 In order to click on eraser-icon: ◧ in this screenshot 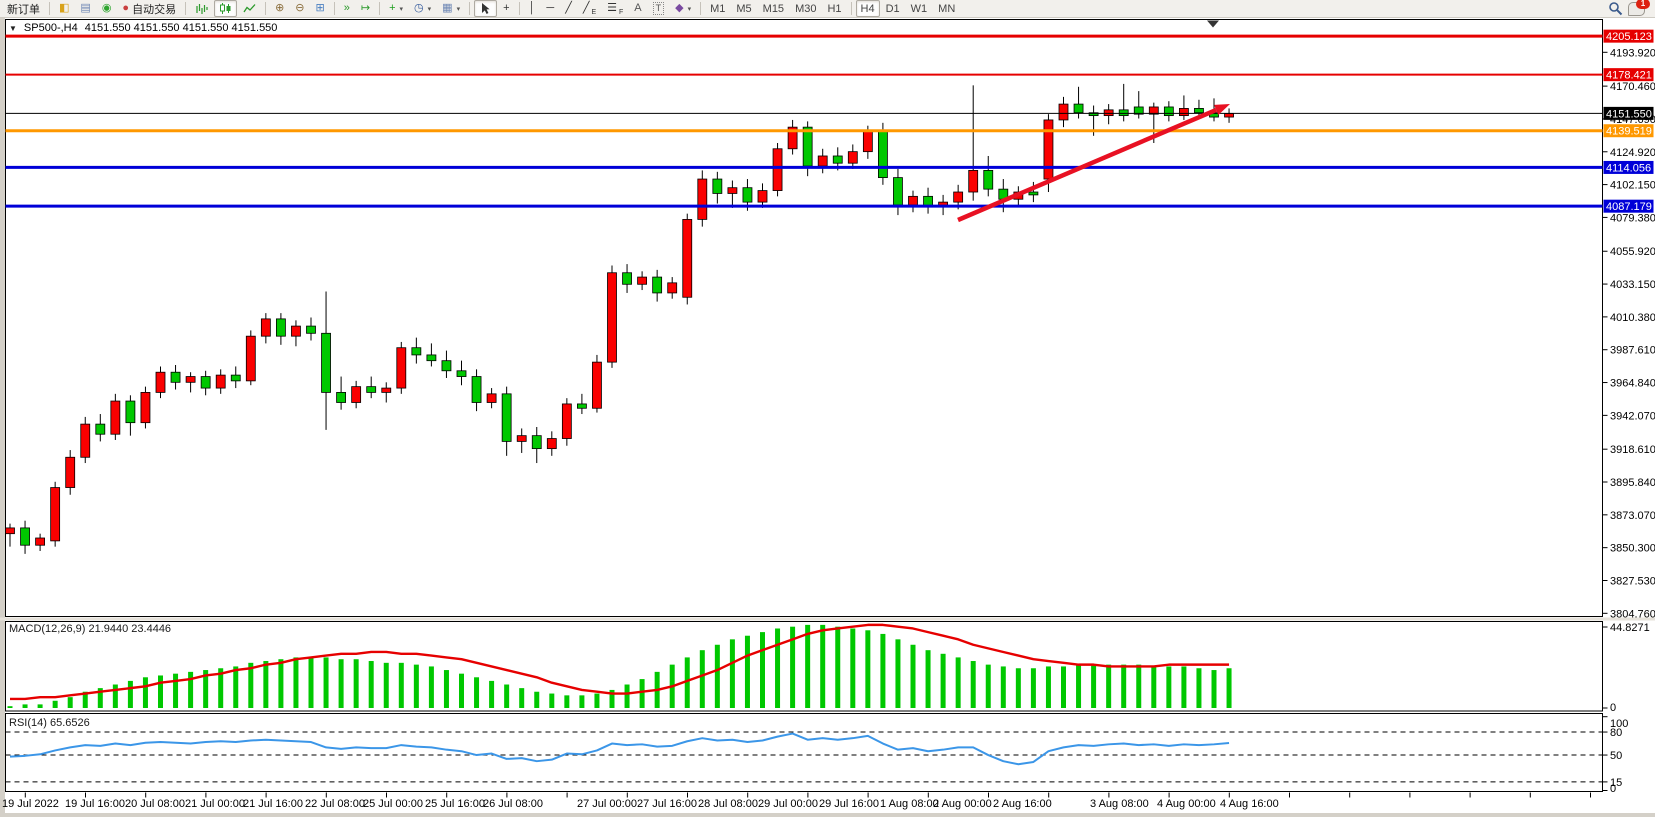, I will do `click(64, 8)`.